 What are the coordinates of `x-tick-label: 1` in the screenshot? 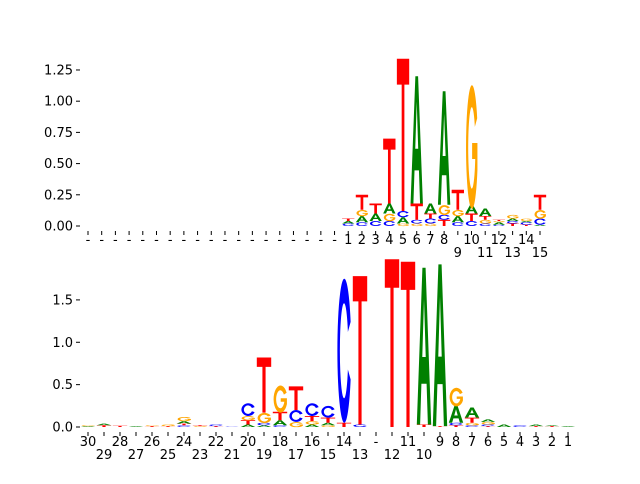 It's located at (348, 240).